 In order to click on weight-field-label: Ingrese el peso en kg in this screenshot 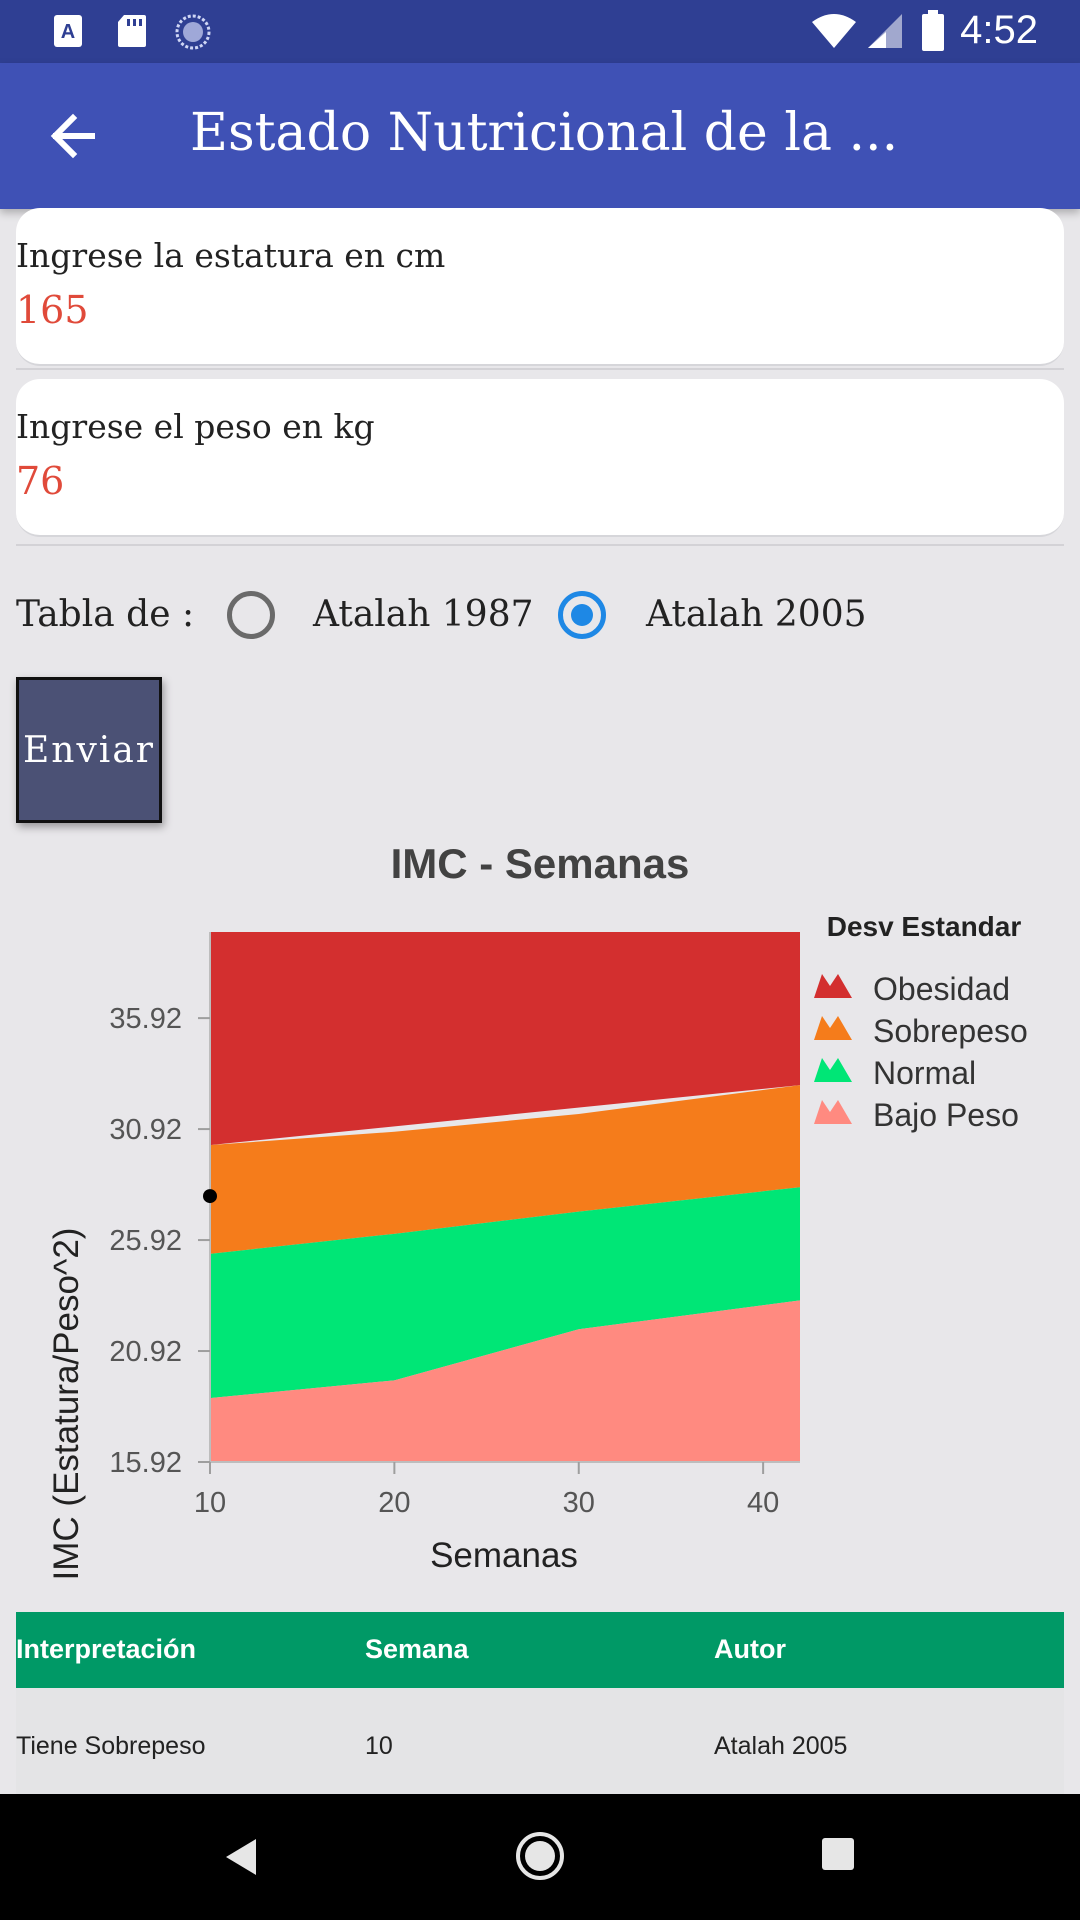, I will do `click(195, 426)`.